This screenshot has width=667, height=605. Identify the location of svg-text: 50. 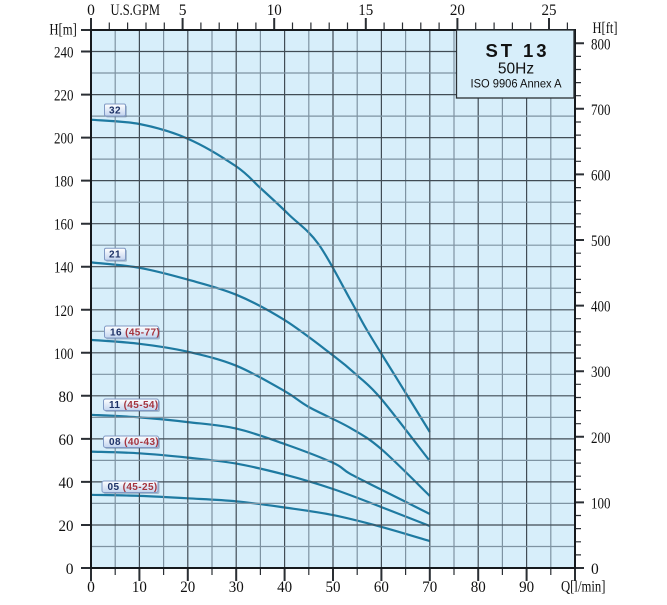
(333, 587).